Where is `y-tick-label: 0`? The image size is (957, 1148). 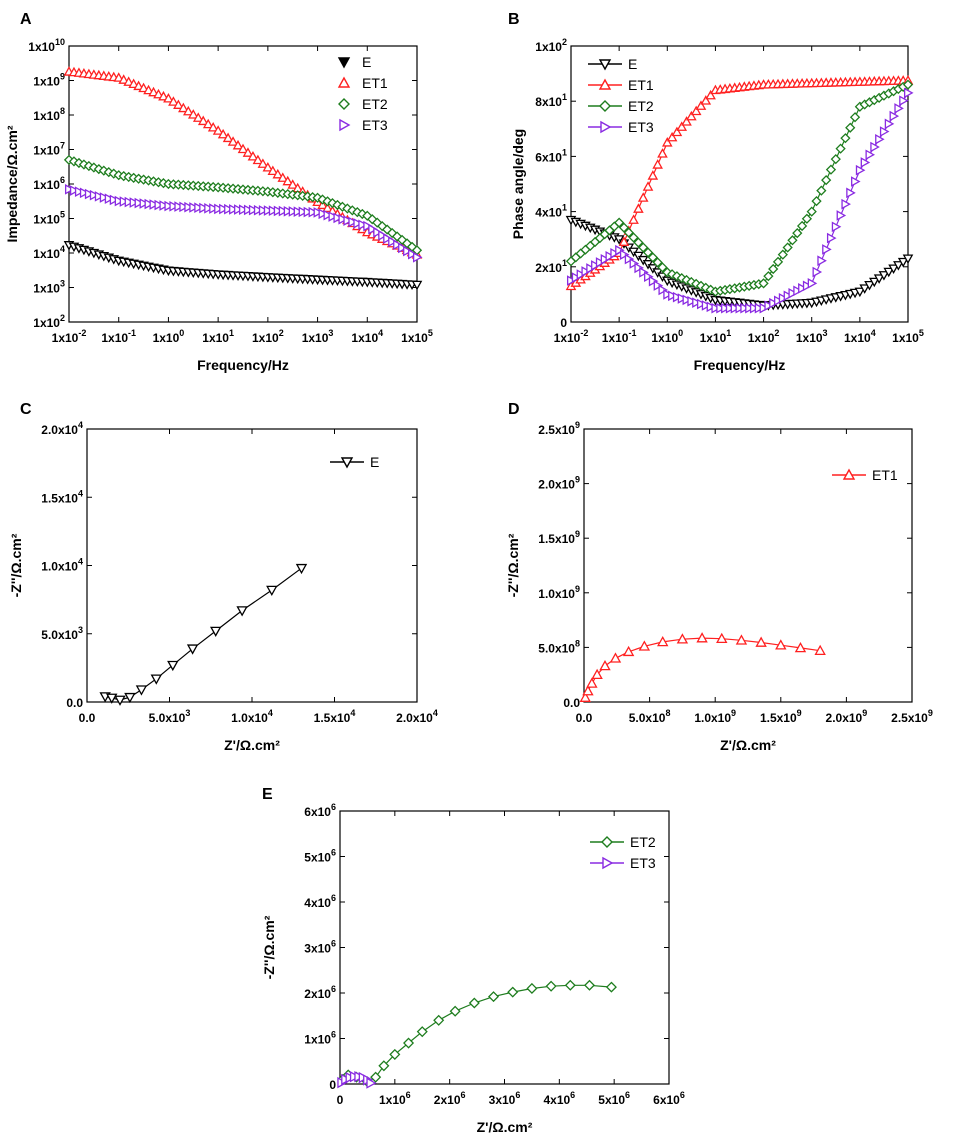 y-tick-label: 0 is located at coordinates (563, 323).